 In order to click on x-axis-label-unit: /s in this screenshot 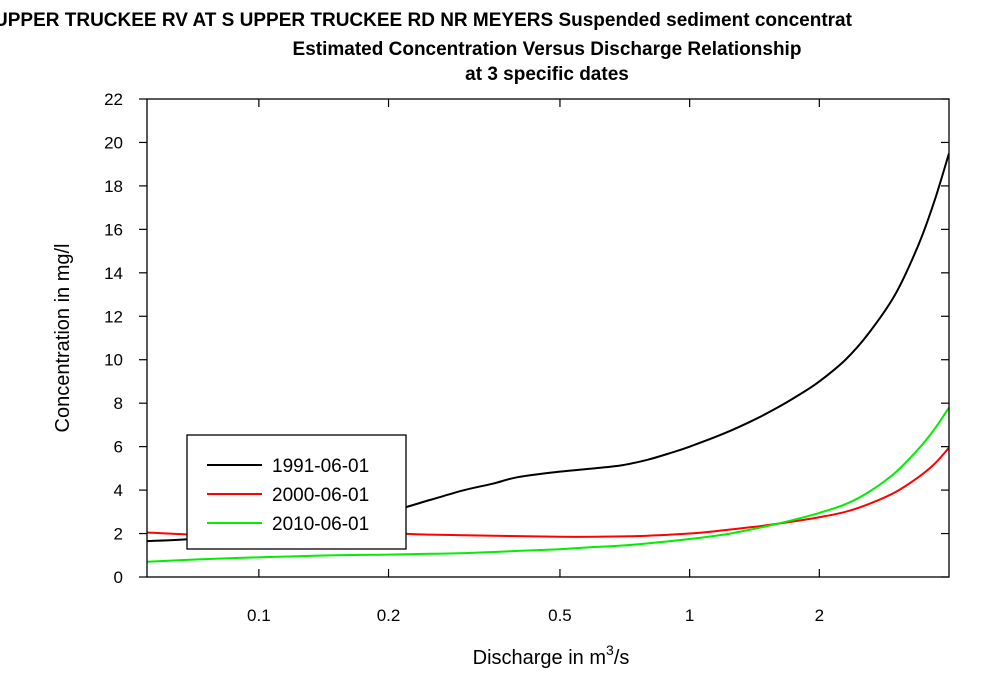, I will do `click(622, 658)`.